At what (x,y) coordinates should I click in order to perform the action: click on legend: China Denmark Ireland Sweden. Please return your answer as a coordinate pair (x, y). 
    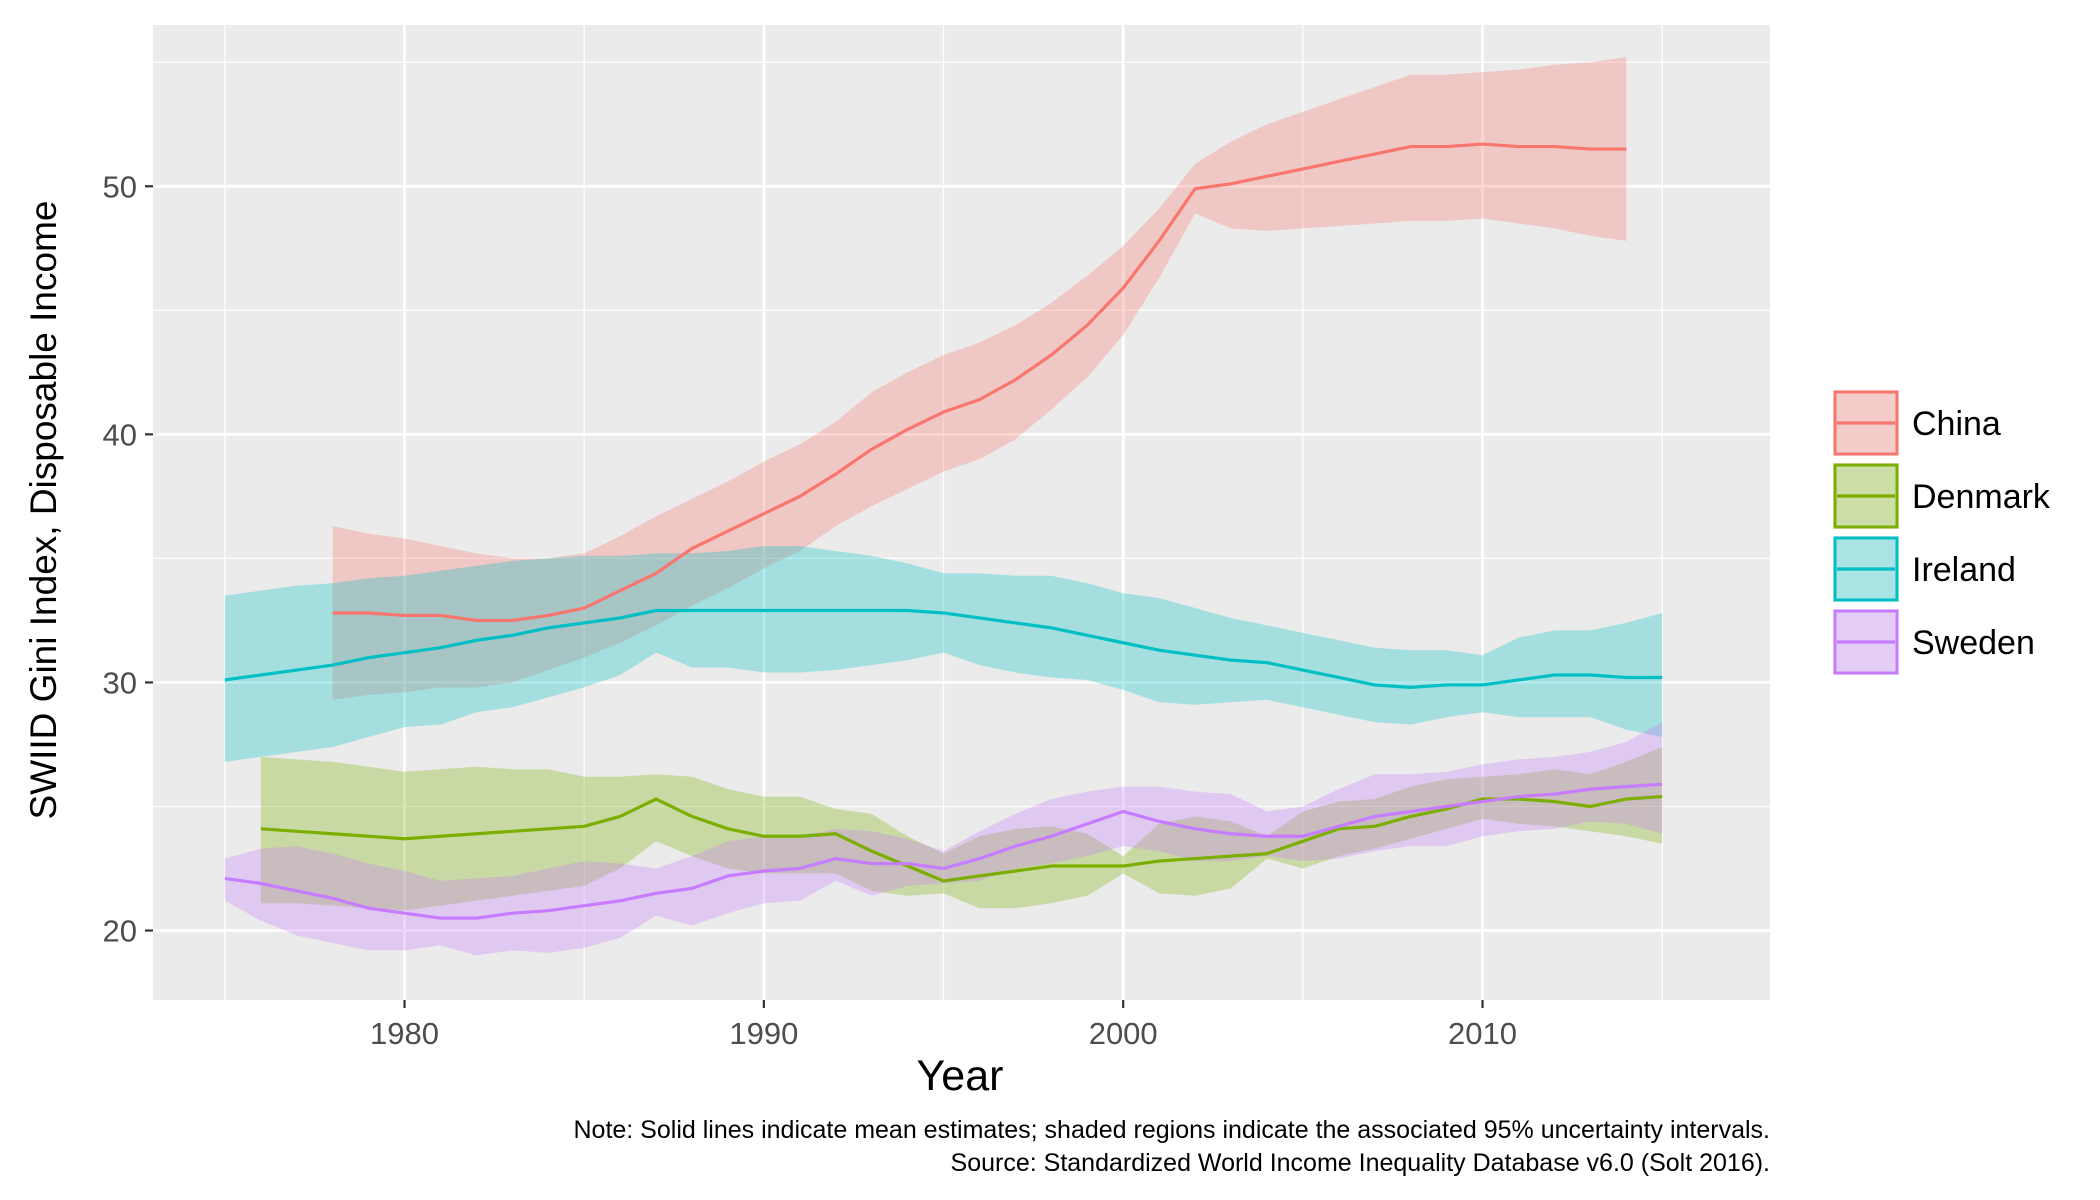
    Looking at the image, I should click on (1942, 532).